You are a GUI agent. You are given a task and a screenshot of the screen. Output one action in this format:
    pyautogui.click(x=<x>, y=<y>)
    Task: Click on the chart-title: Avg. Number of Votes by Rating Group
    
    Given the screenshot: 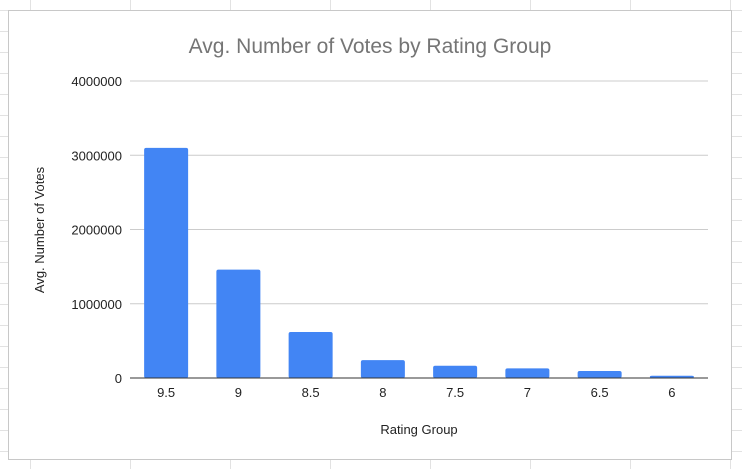 What is the action you would take?
    pyautogui.click(x=370, y=46)
    